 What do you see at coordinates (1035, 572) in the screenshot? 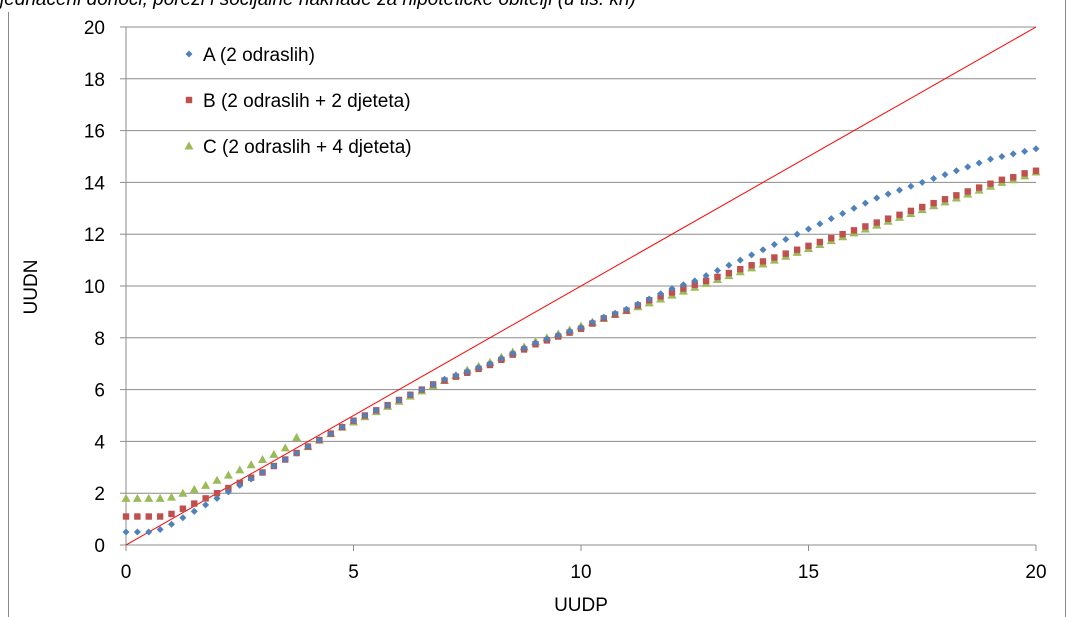
I see `x-tick-label: 20` at bounding box center [1035, 572].